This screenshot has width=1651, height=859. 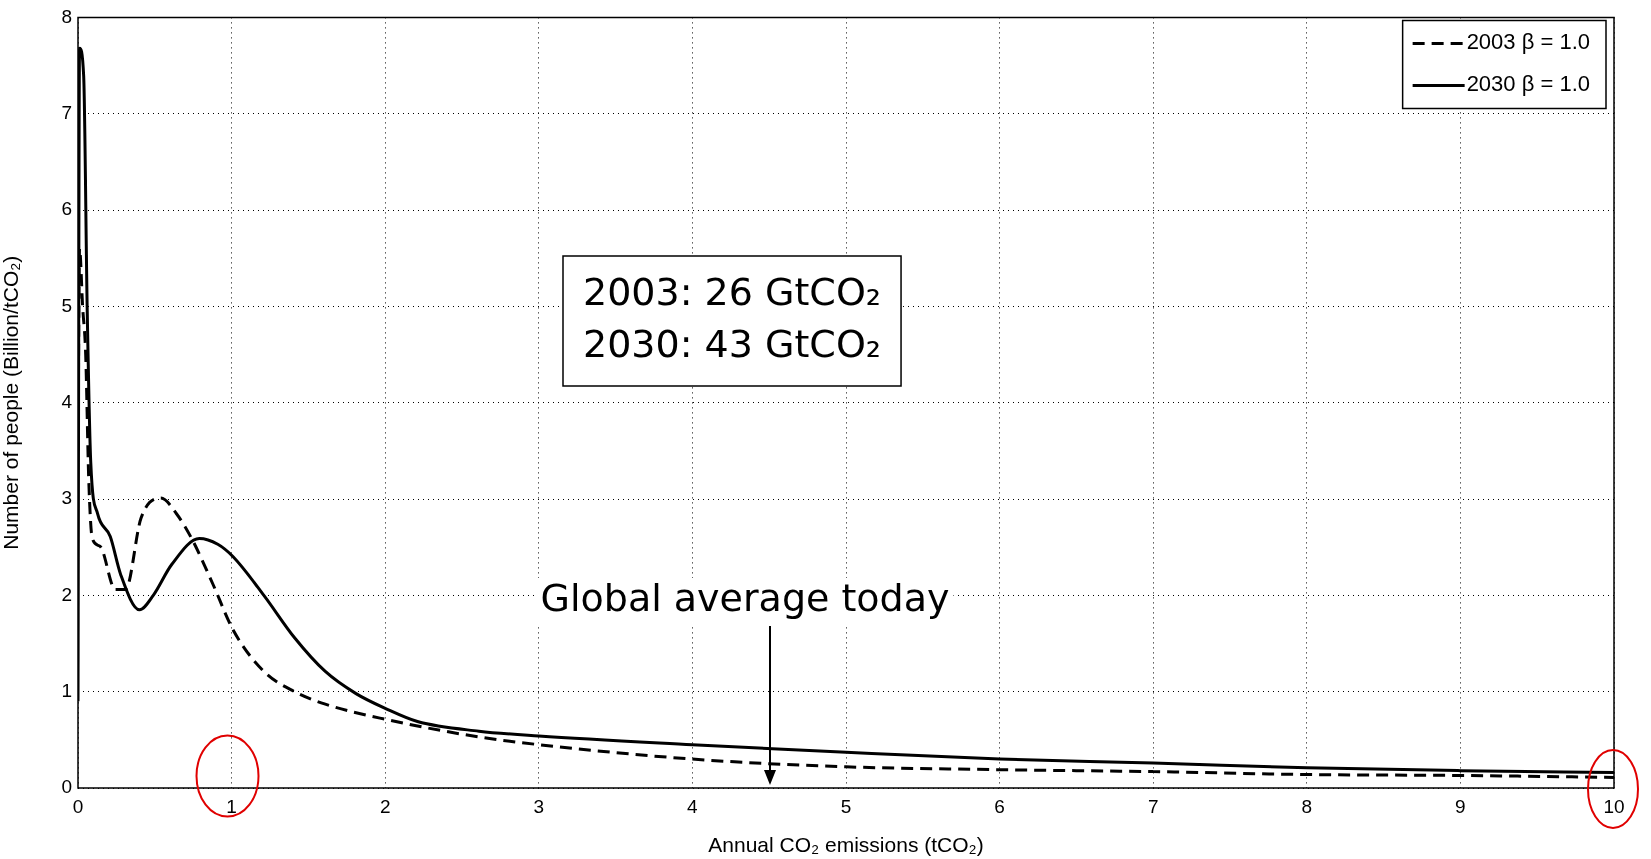 What do you see at coordinates (11, 402) in the screenshot?
I see `y-axis-title: Number of people (Billion/tCO₂)` at bounding box center [11, 402].